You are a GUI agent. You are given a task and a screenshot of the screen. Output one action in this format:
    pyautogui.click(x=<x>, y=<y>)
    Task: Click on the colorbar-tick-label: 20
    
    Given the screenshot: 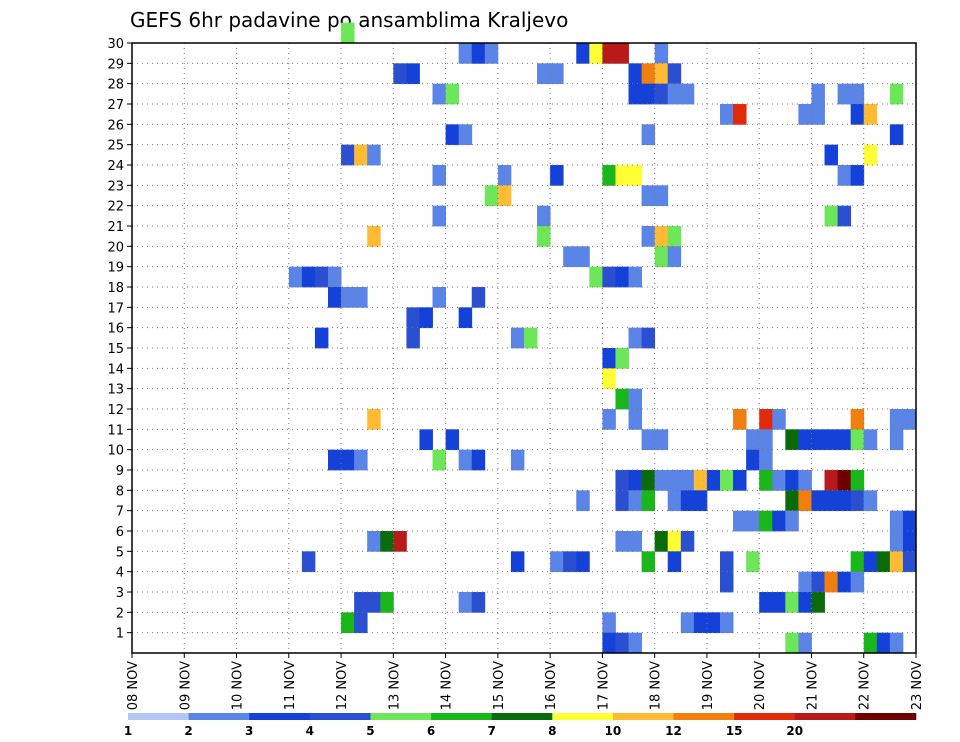 What is the action you would take?
    pyautogui.click(x=794, y=731)
    